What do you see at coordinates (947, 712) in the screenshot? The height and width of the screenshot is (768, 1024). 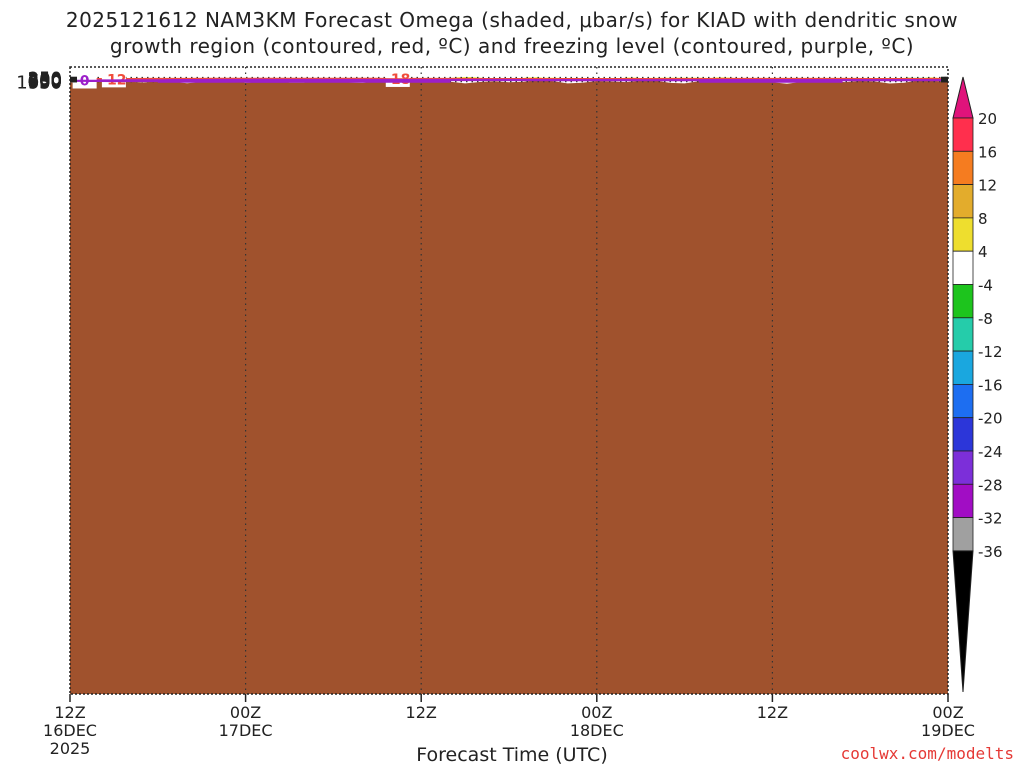 I see `x-tick-label-60-0: 00Z` at bounding box center [947, 712].